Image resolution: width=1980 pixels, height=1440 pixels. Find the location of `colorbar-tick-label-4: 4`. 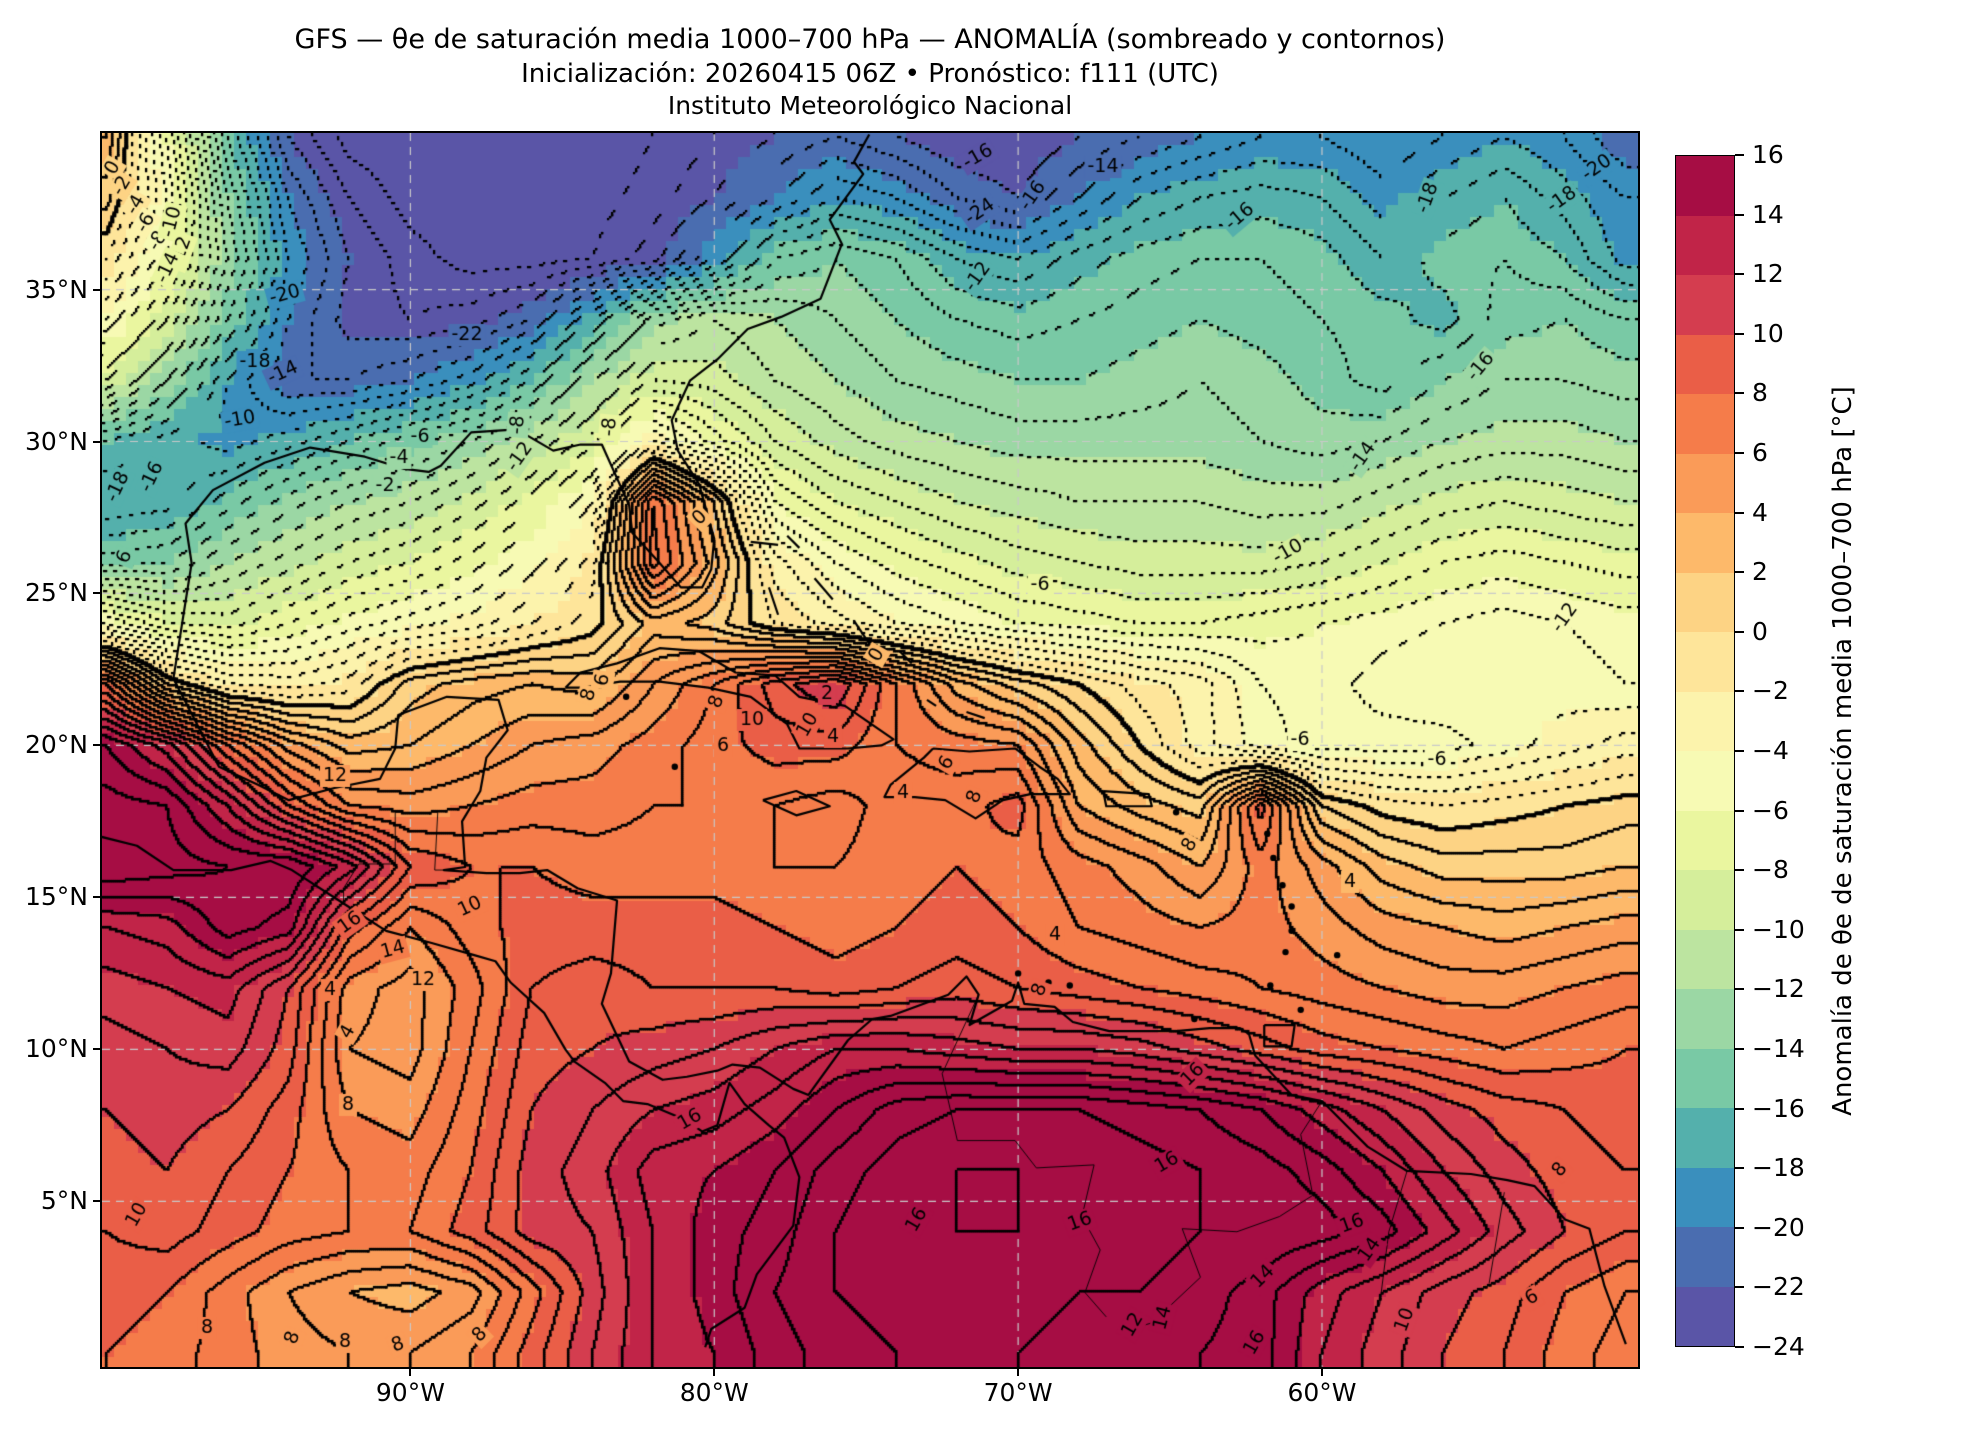

colorbar-tick-label-4: 4 is located at coordinates (1760, 512).